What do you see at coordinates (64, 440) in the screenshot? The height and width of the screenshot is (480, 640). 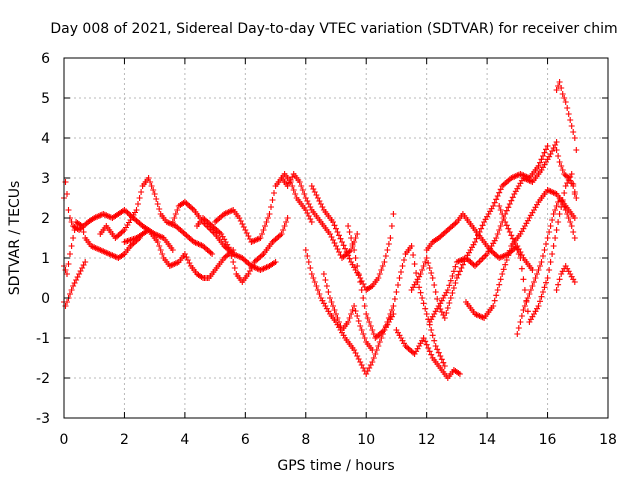 I see `x-tick-label: 0` at bounding box center [64, 440].